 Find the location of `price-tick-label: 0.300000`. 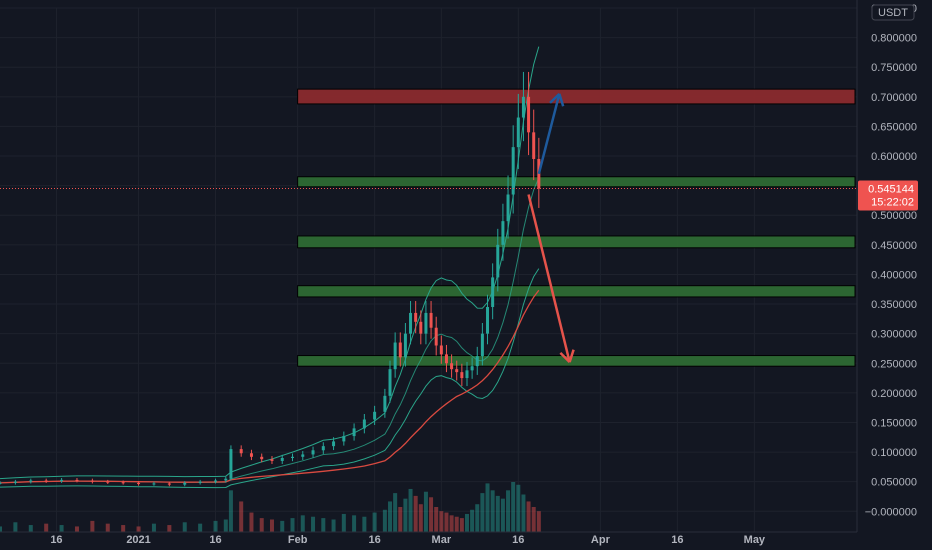

price-tick-label: 0.300000 is located at coordinates (894, 335).